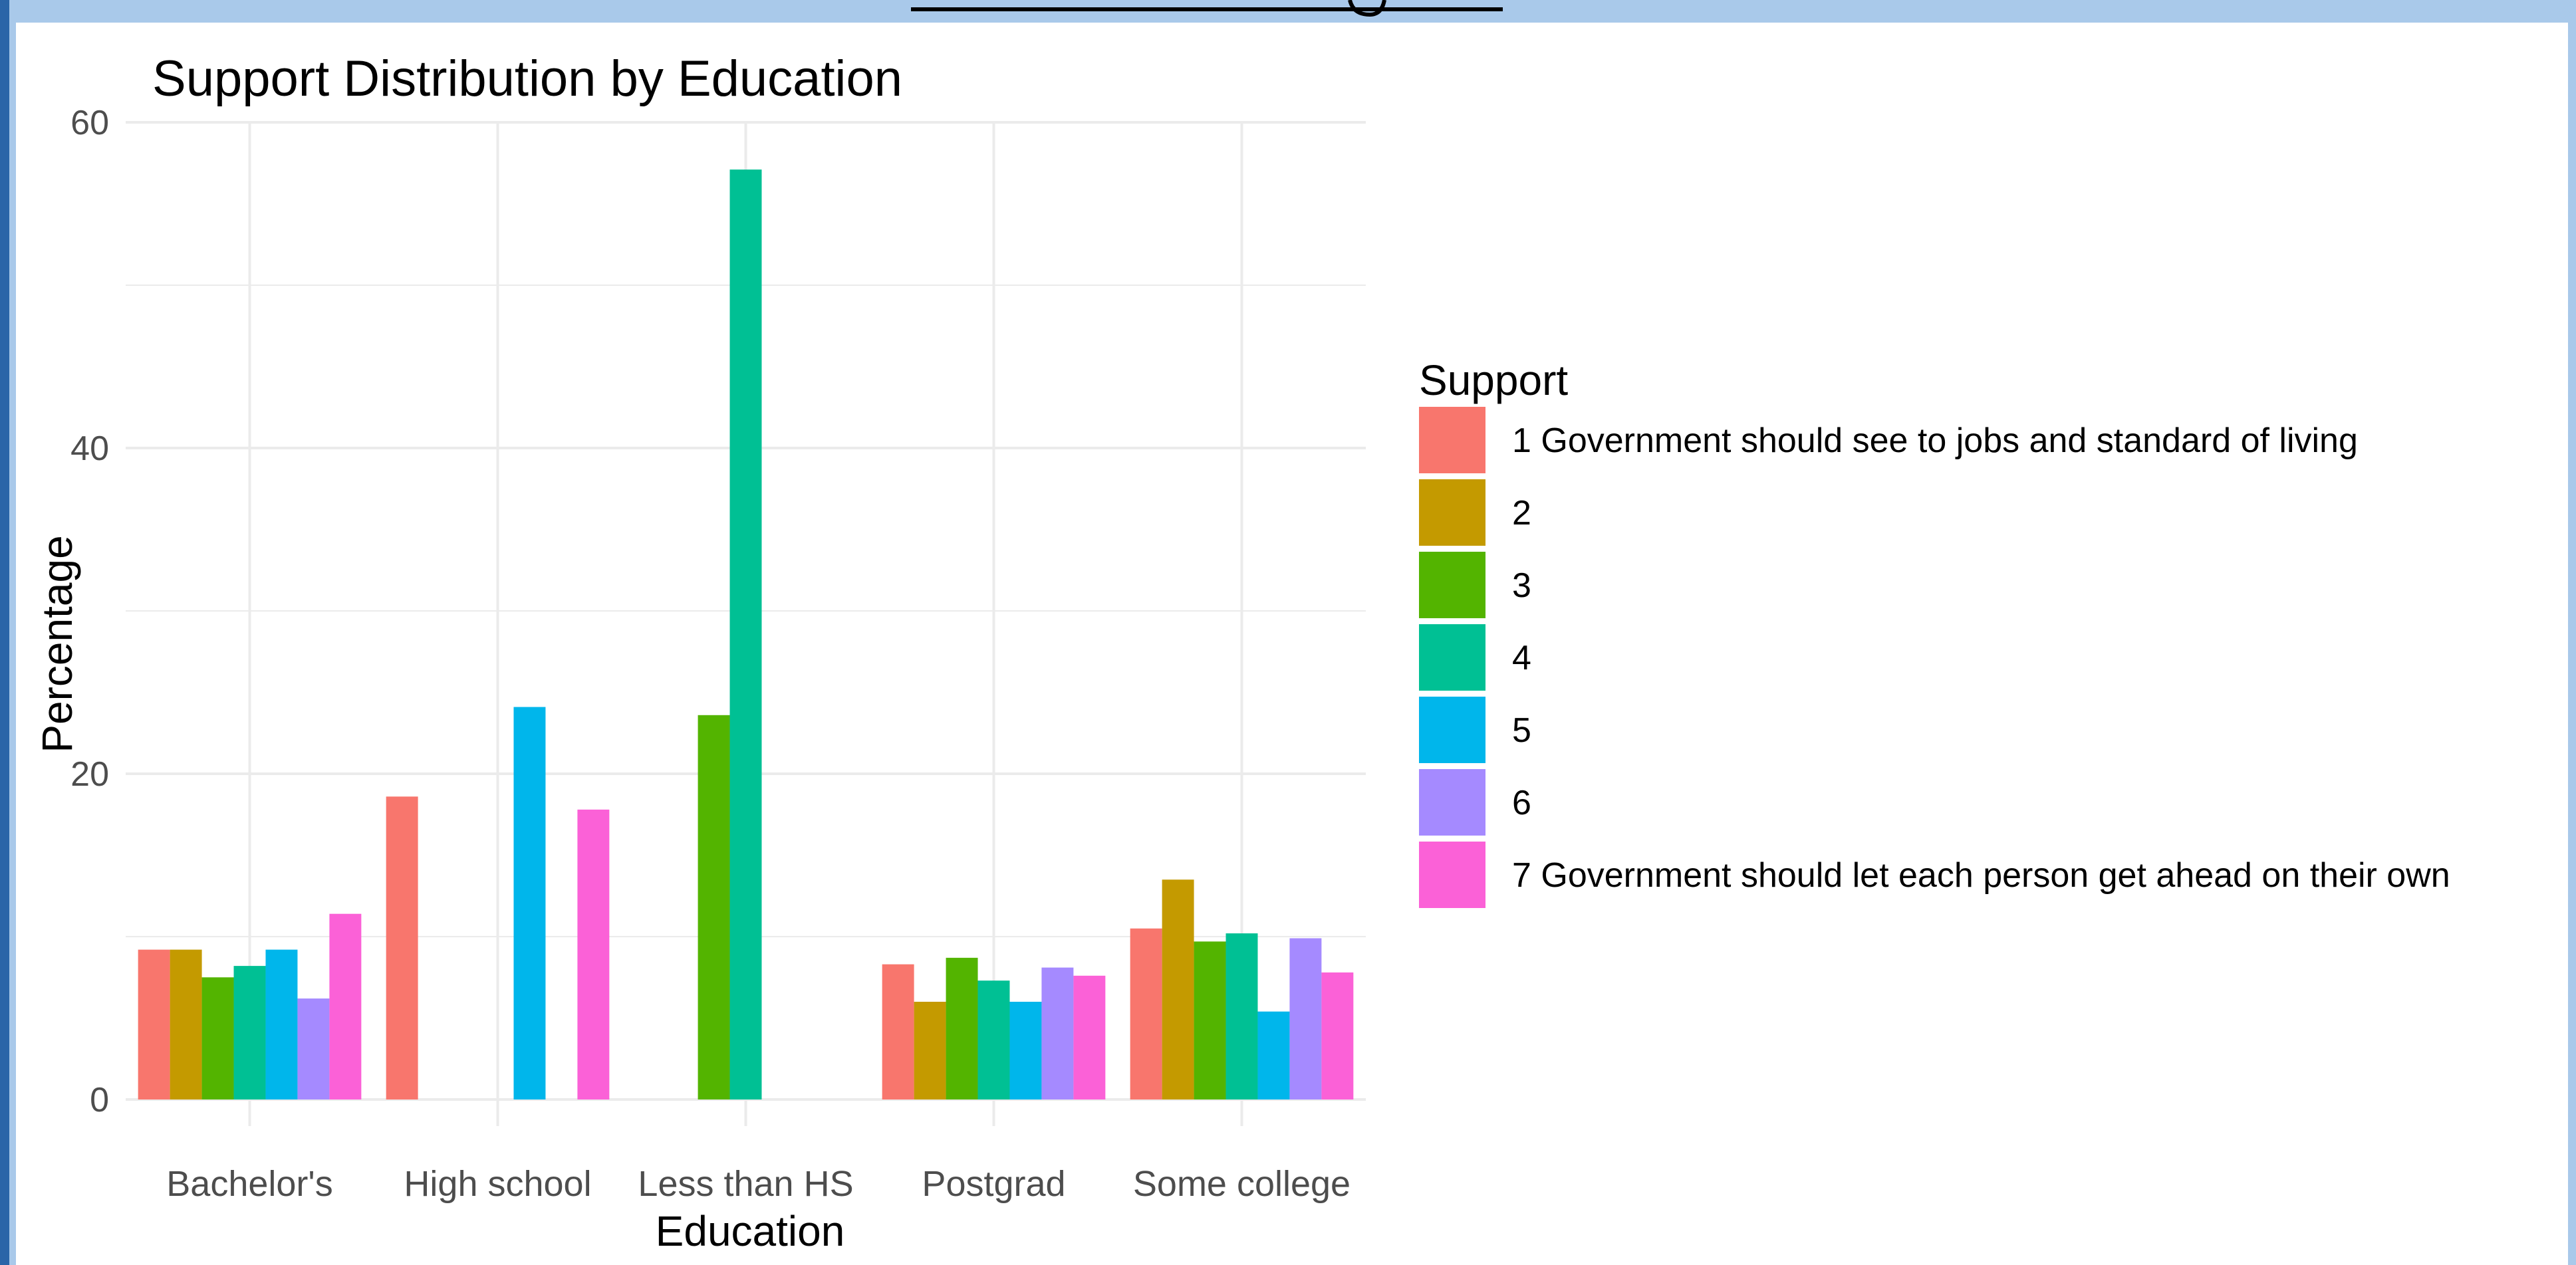 This screenshot has height=1265, width=2576. Describe the element at coordinates (1242, 1184) in the screenshot. I see `x-tick-label: Some college` at that location.